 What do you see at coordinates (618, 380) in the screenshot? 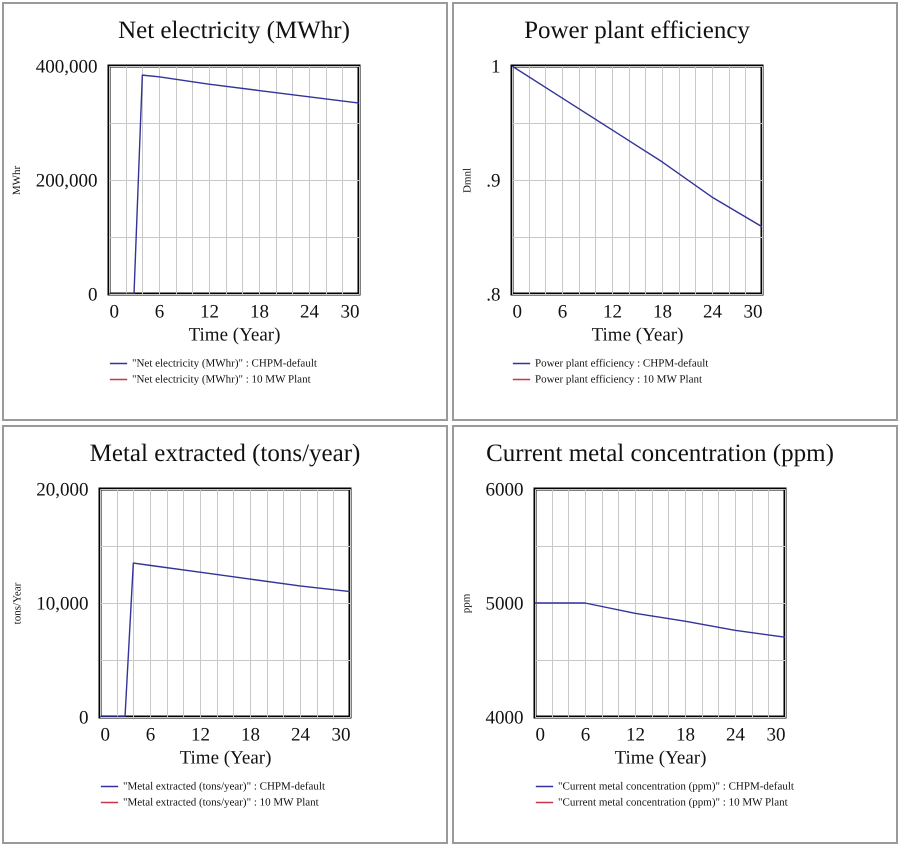
I see `legend-label: Power plant efficiency : 10 MW Plant` at bounding box center [618, 380].